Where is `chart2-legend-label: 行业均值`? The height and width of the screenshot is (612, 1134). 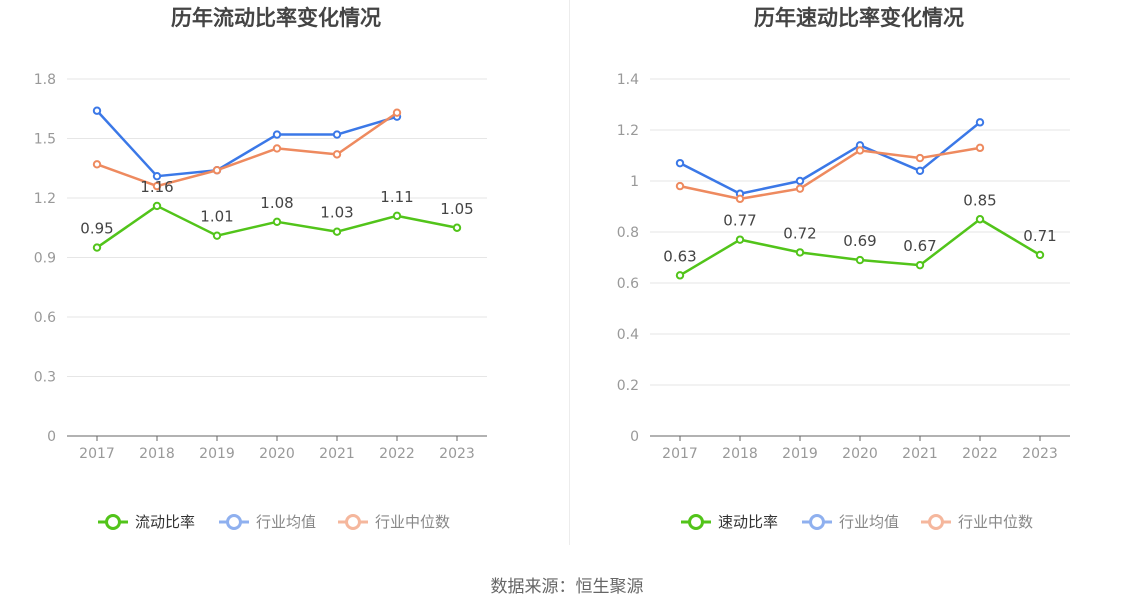 chart2-legend-label: 行业均值 is located at coordinates (869, 522).